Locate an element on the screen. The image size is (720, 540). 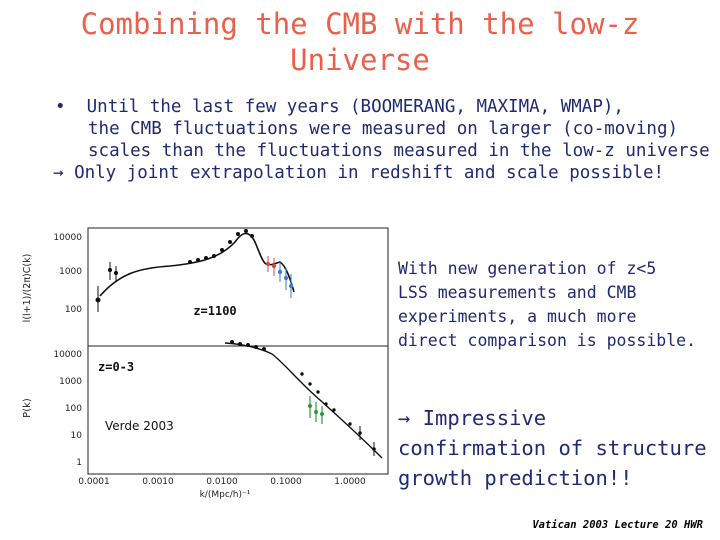
top-ytick: 10000 is located at coordinates (67, 238).